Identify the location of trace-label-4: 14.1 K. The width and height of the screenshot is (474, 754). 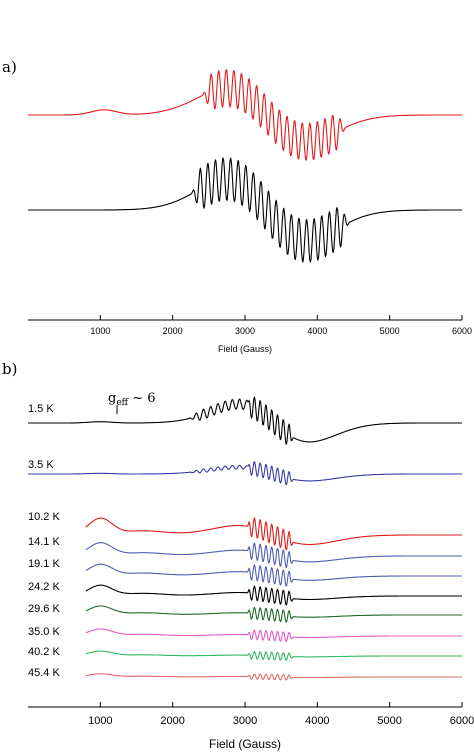
(44, 542).